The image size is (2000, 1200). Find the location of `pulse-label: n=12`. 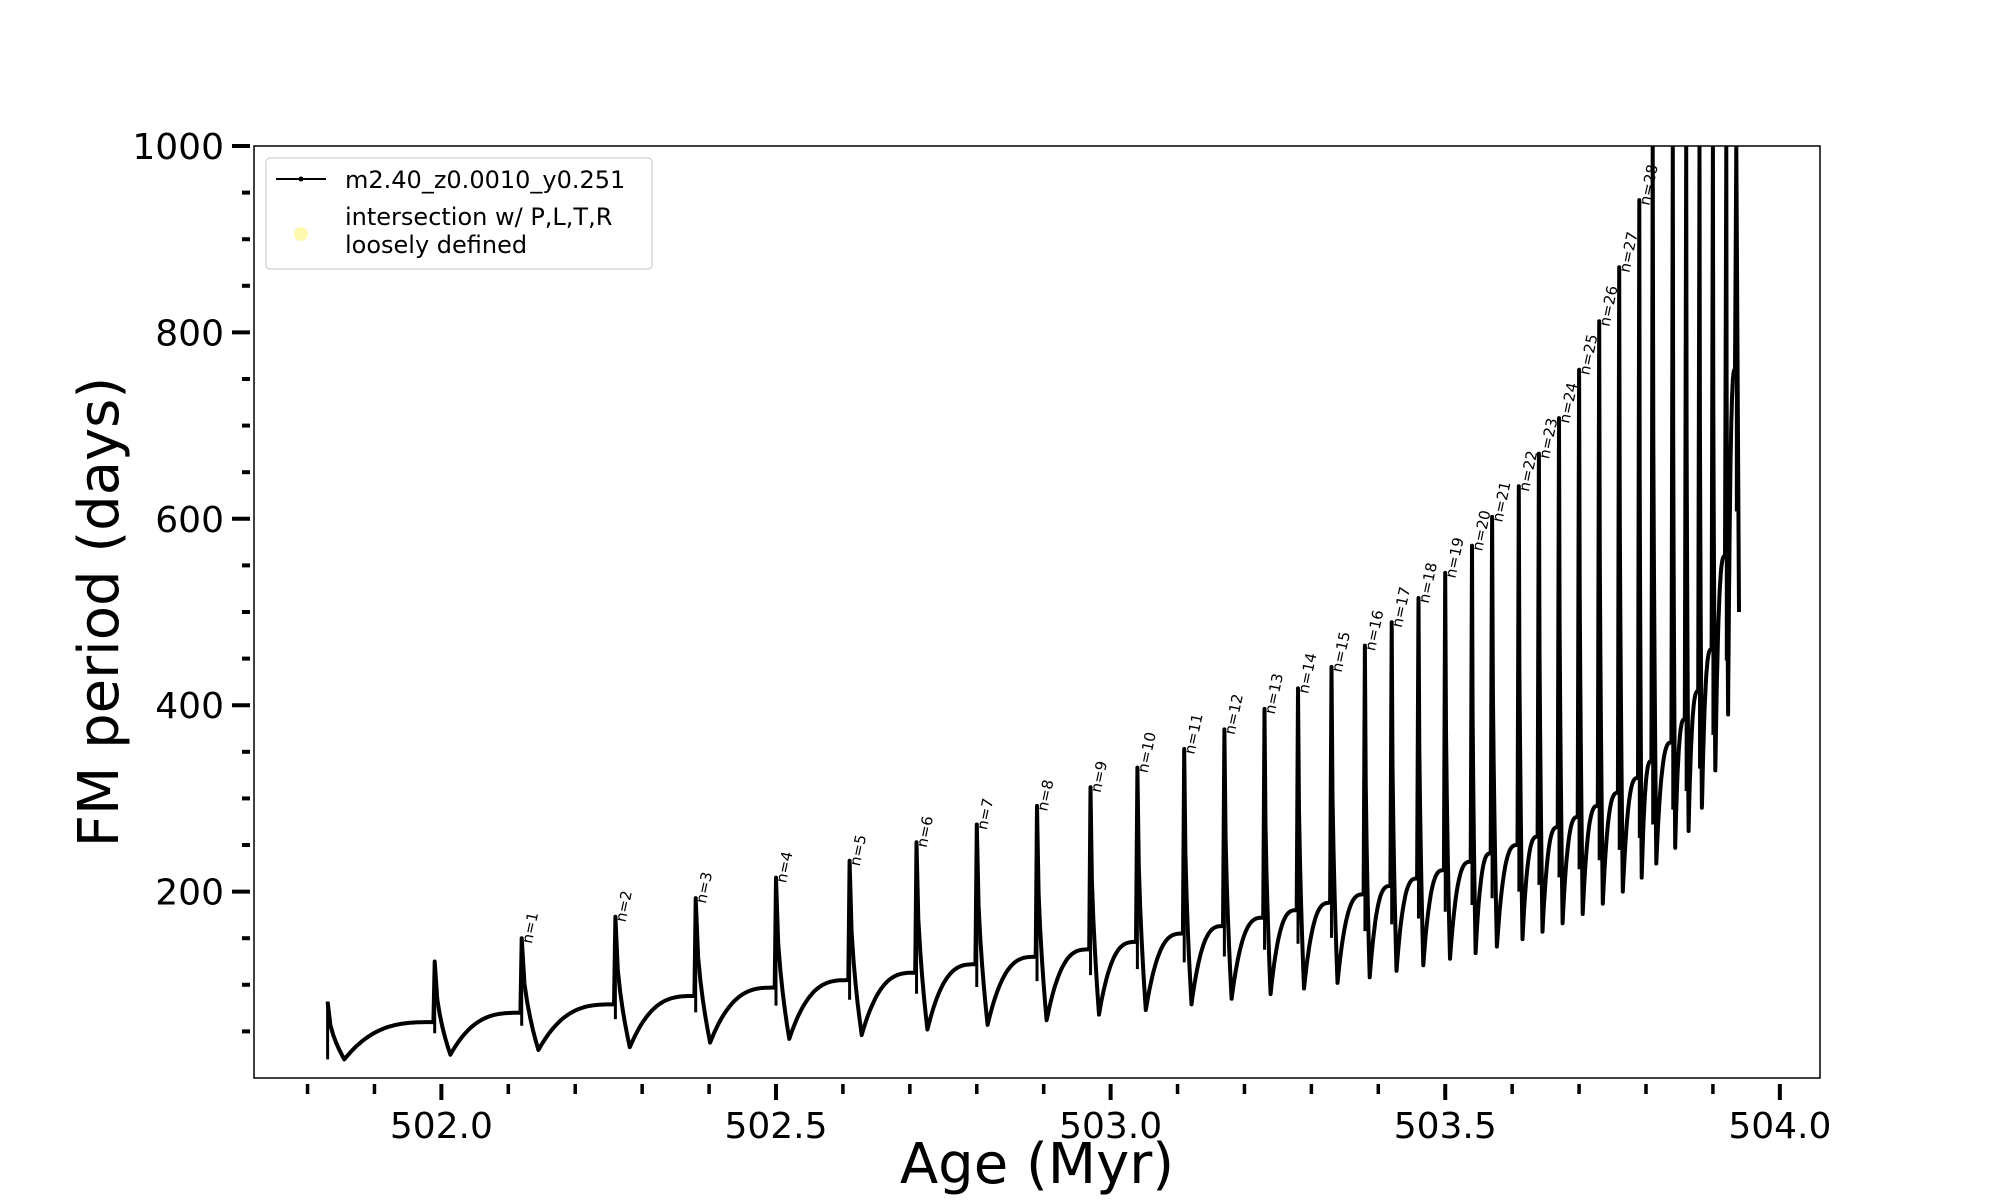

pulse-label: n=12 is located at coordinates (1234, 714).